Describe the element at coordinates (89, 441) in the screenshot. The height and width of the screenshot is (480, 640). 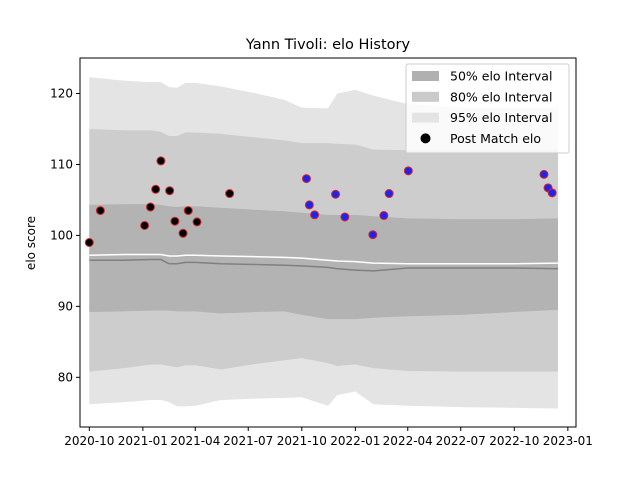
I see `x-tick-label-0: 2020-10` at that location.